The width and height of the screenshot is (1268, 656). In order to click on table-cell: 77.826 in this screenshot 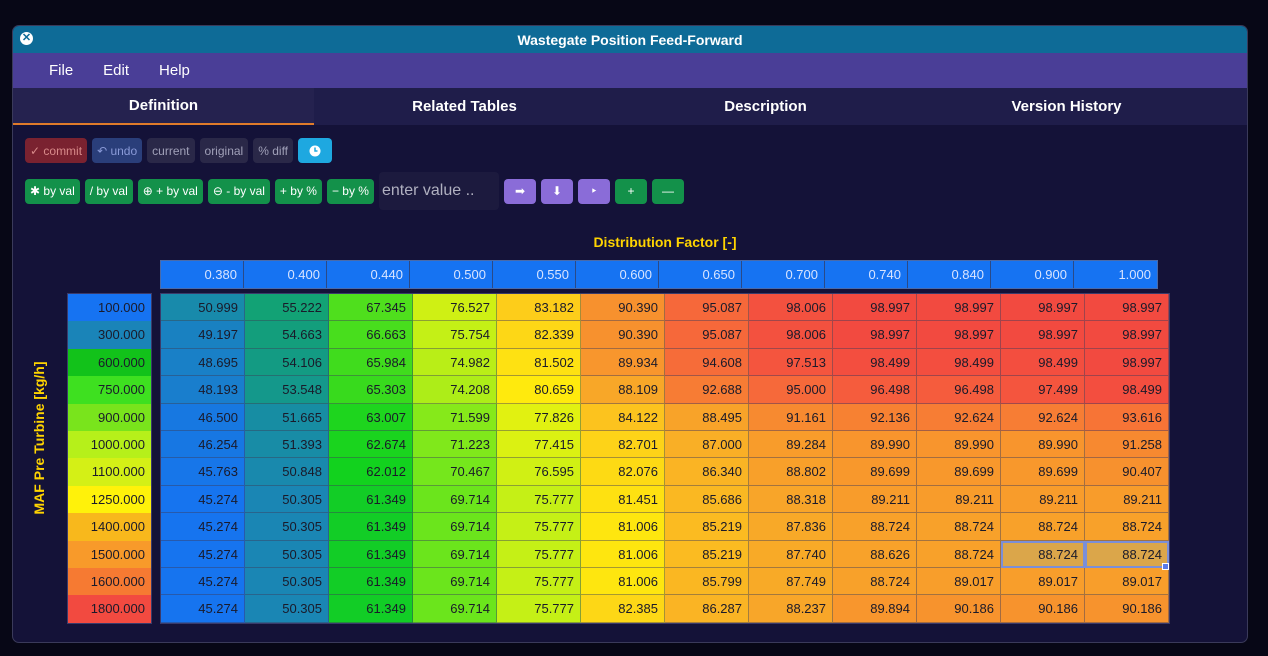, I will do `click(539, 417)`.